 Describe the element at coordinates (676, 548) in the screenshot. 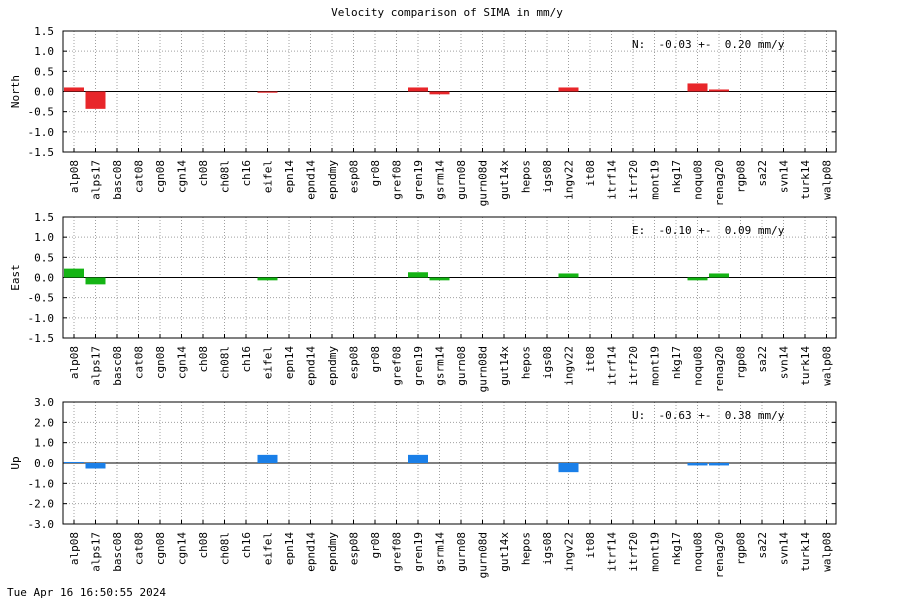

I see `x-tick-label: nkg17` at that location.